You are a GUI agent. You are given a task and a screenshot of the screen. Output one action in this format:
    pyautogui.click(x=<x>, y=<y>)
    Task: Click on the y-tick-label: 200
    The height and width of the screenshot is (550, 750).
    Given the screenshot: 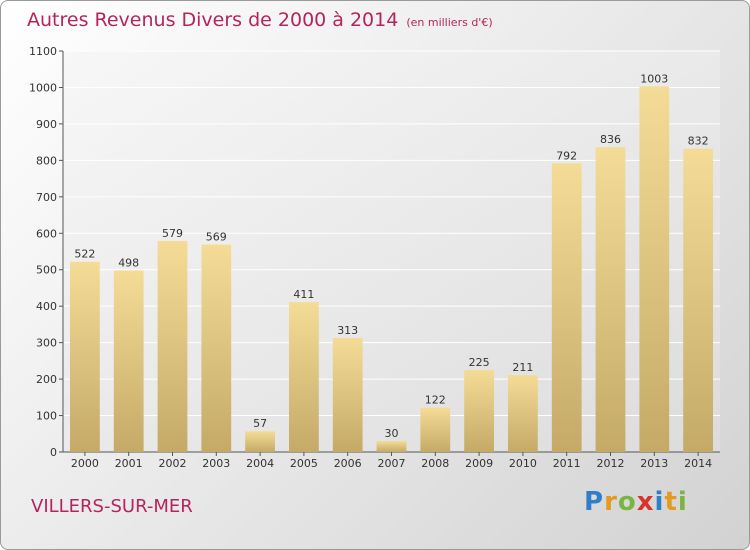 What is the action you would take?
    pyautogui.click(x=46, y=379)
    